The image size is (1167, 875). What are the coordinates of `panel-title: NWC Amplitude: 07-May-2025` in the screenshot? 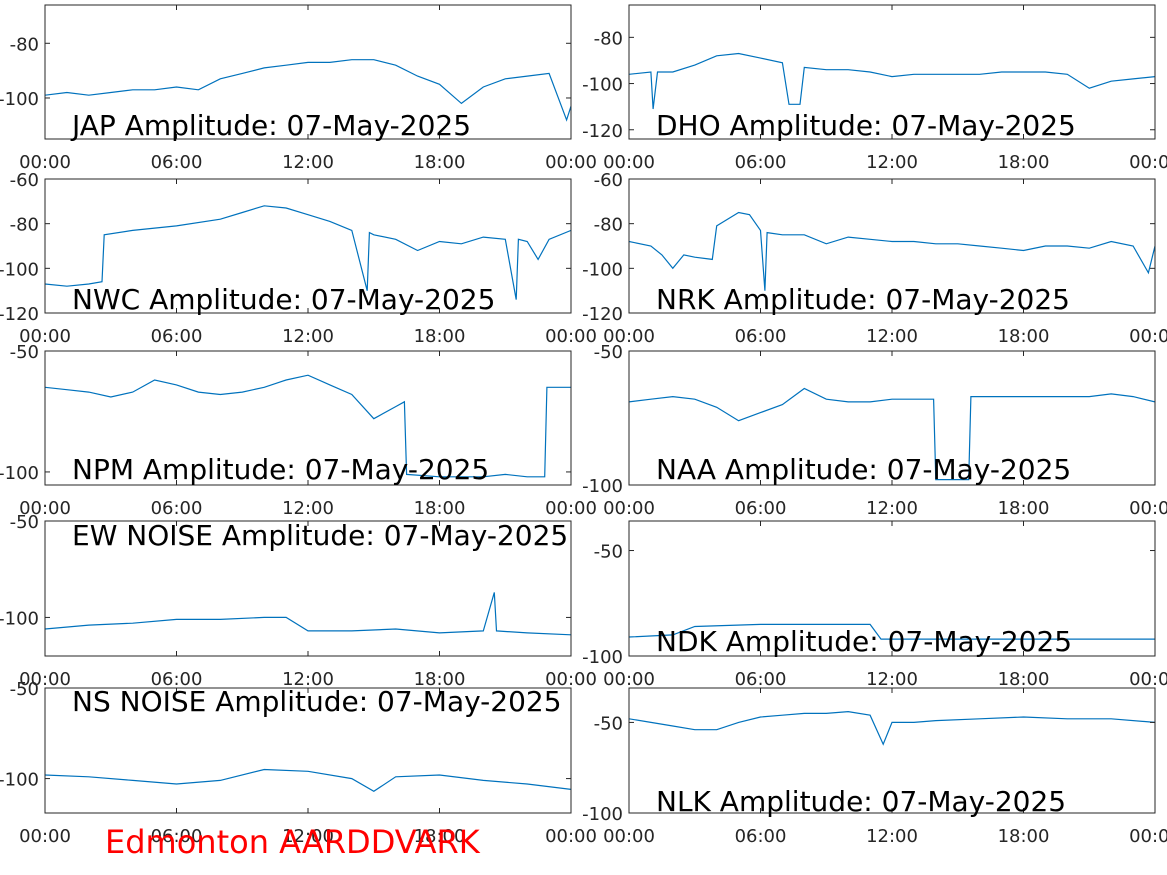 It's located at (283, 299).